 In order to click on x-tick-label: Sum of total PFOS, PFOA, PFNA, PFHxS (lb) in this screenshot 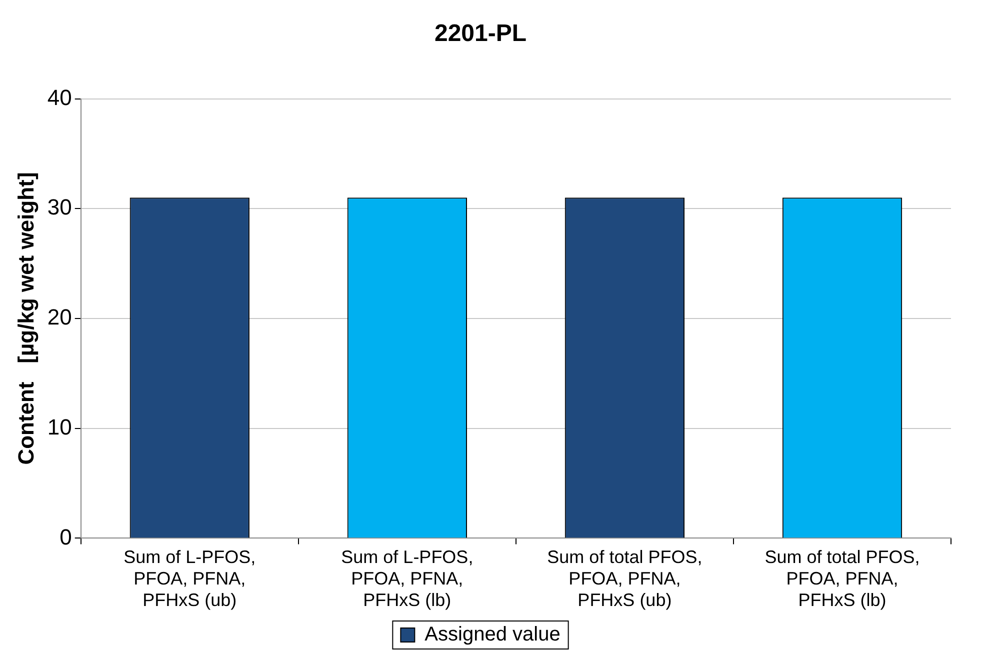, I will do `click(842, 578)`.